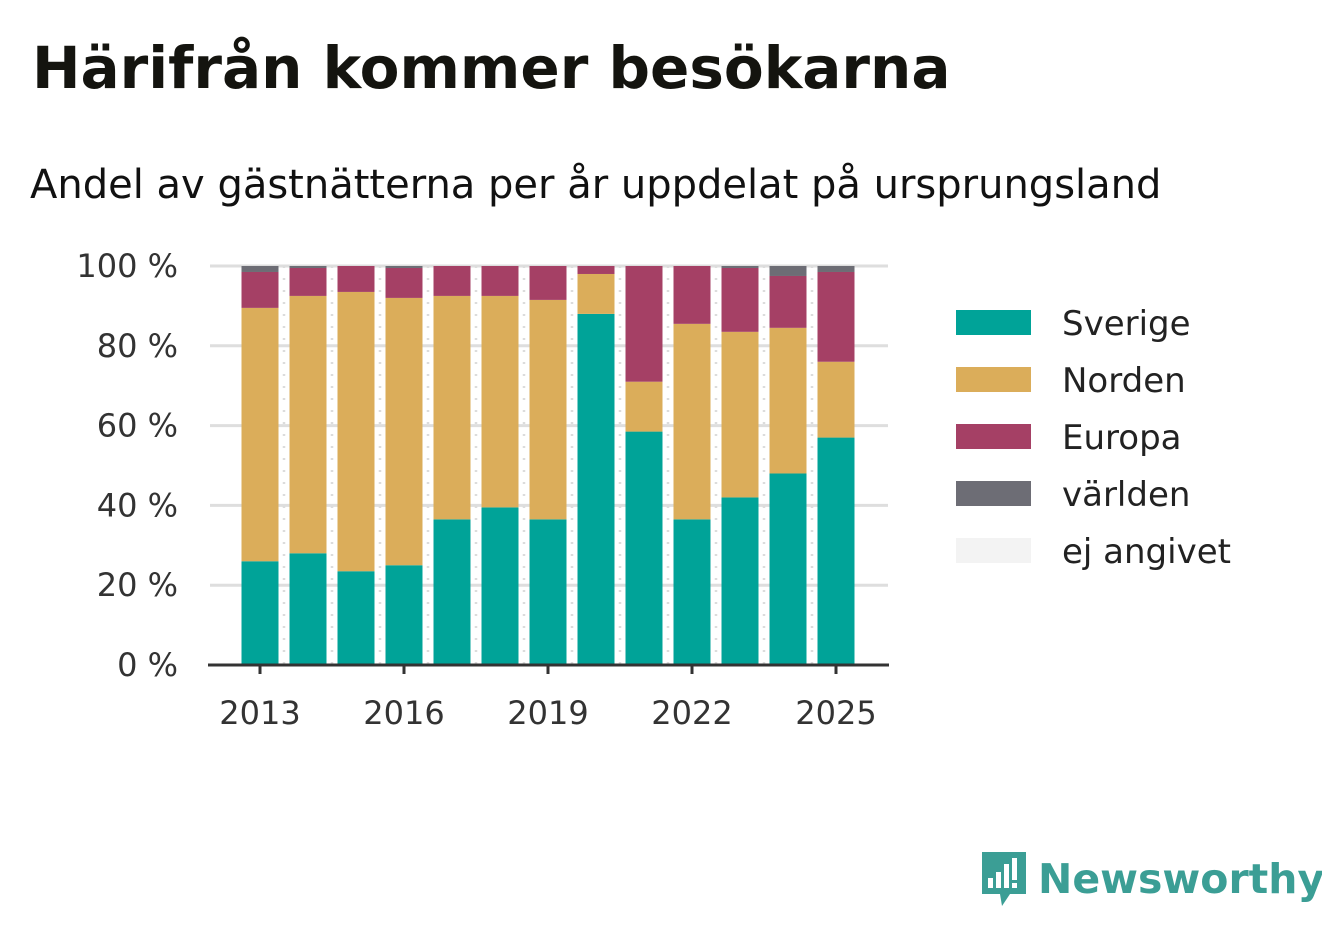 The image size is (1322, 939). Describe the element at coordinates (260, 434) in the screenshot. I see `bar-segment-norden-2013` at that location.